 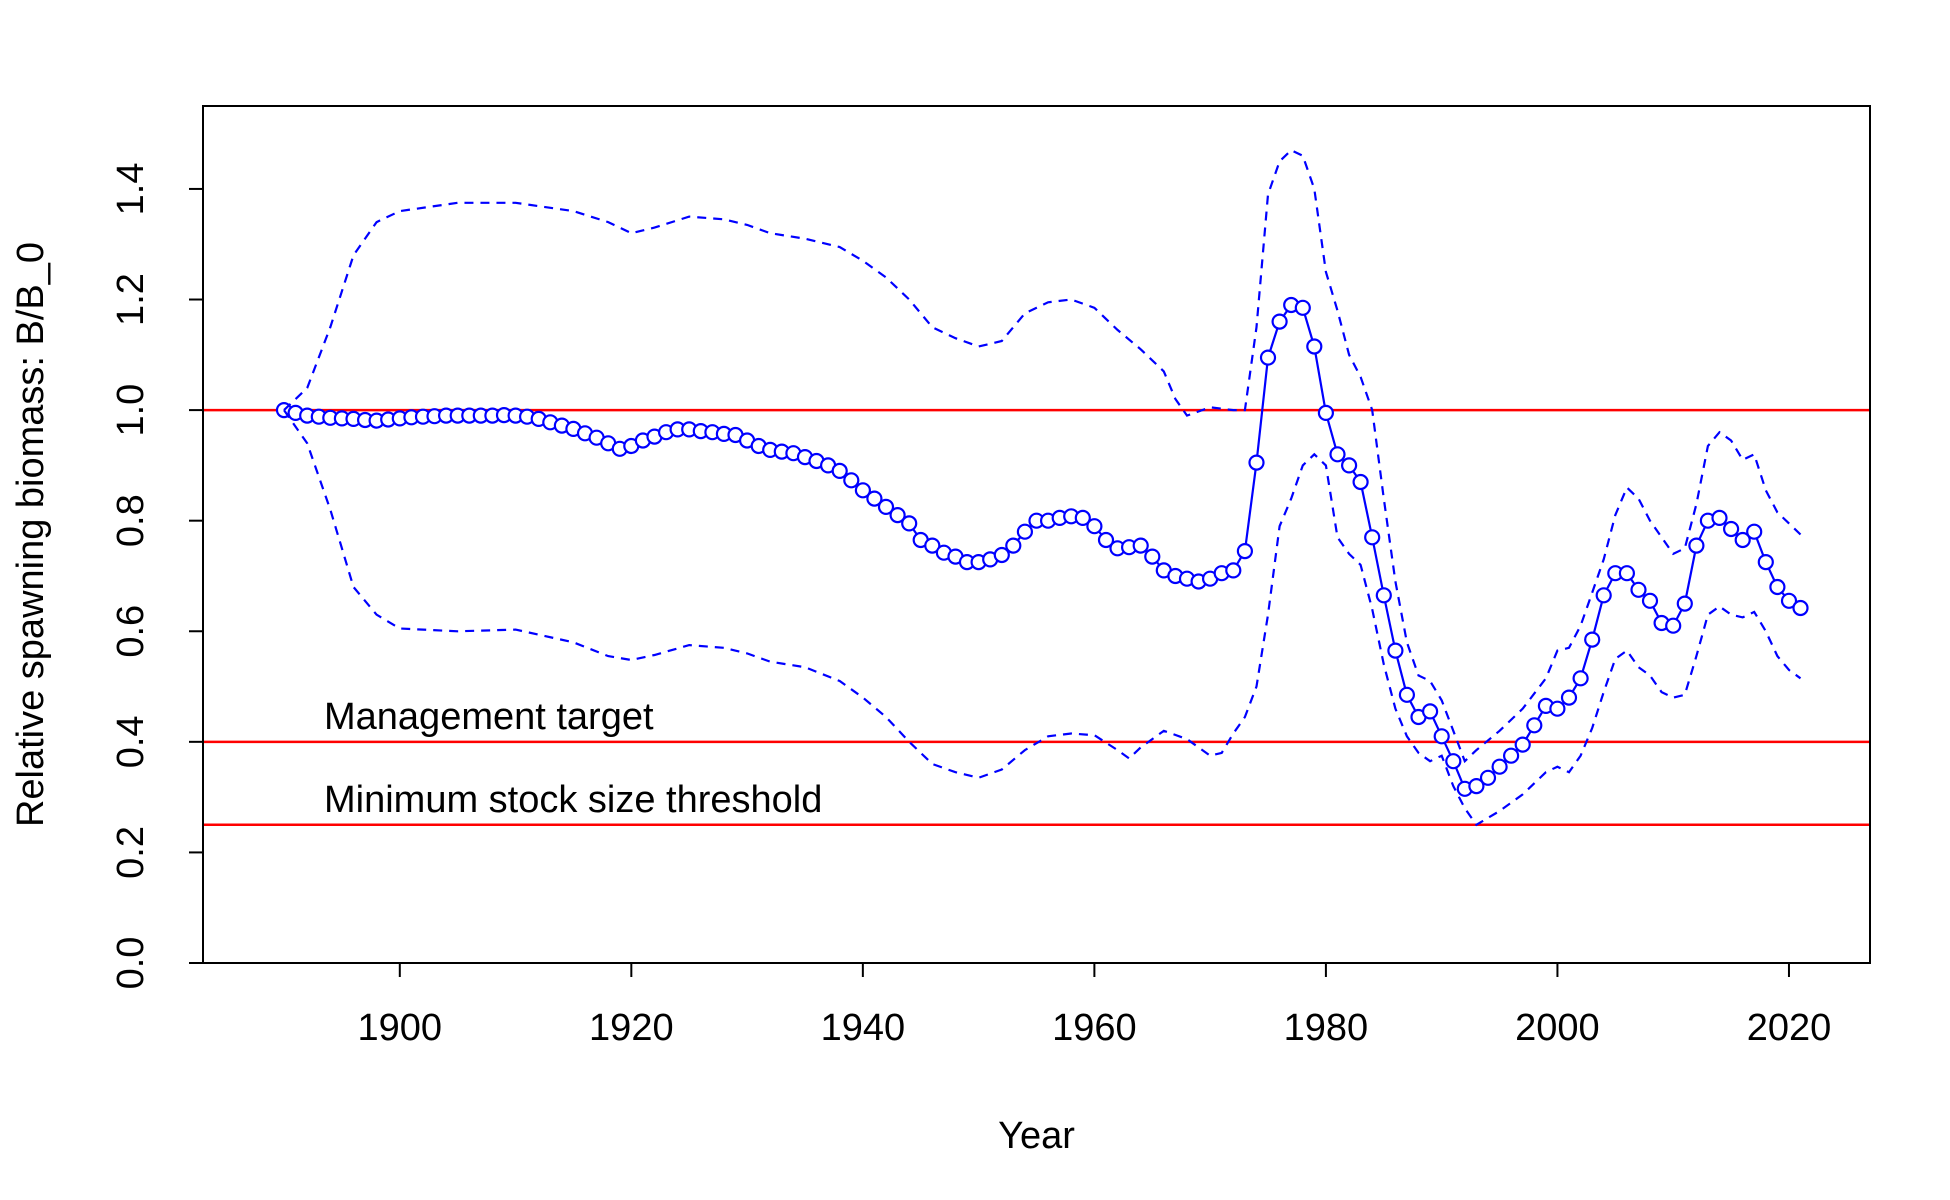 I want to click on y-axis-label: Relative spawning biomass: B/B_0, so click(x=31, y=534).